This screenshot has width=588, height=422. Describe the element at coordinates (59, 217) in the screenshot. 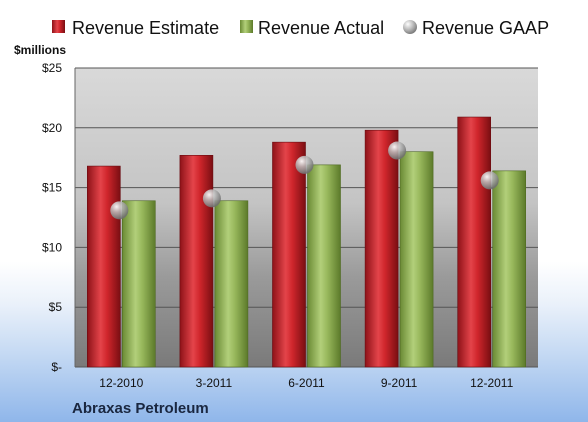

I see `y-axis: $- $5 $10 $15 $20 $25` at that location.